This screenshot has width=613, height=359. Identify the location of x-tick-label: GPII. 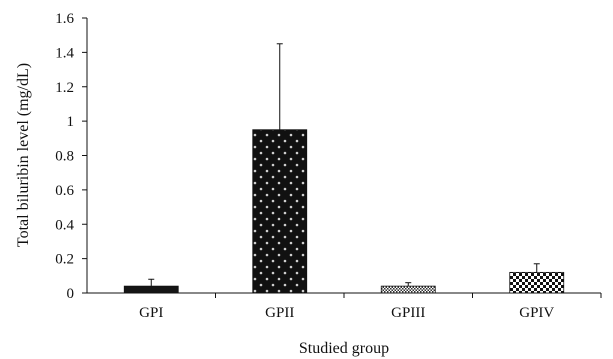
(279, 313).